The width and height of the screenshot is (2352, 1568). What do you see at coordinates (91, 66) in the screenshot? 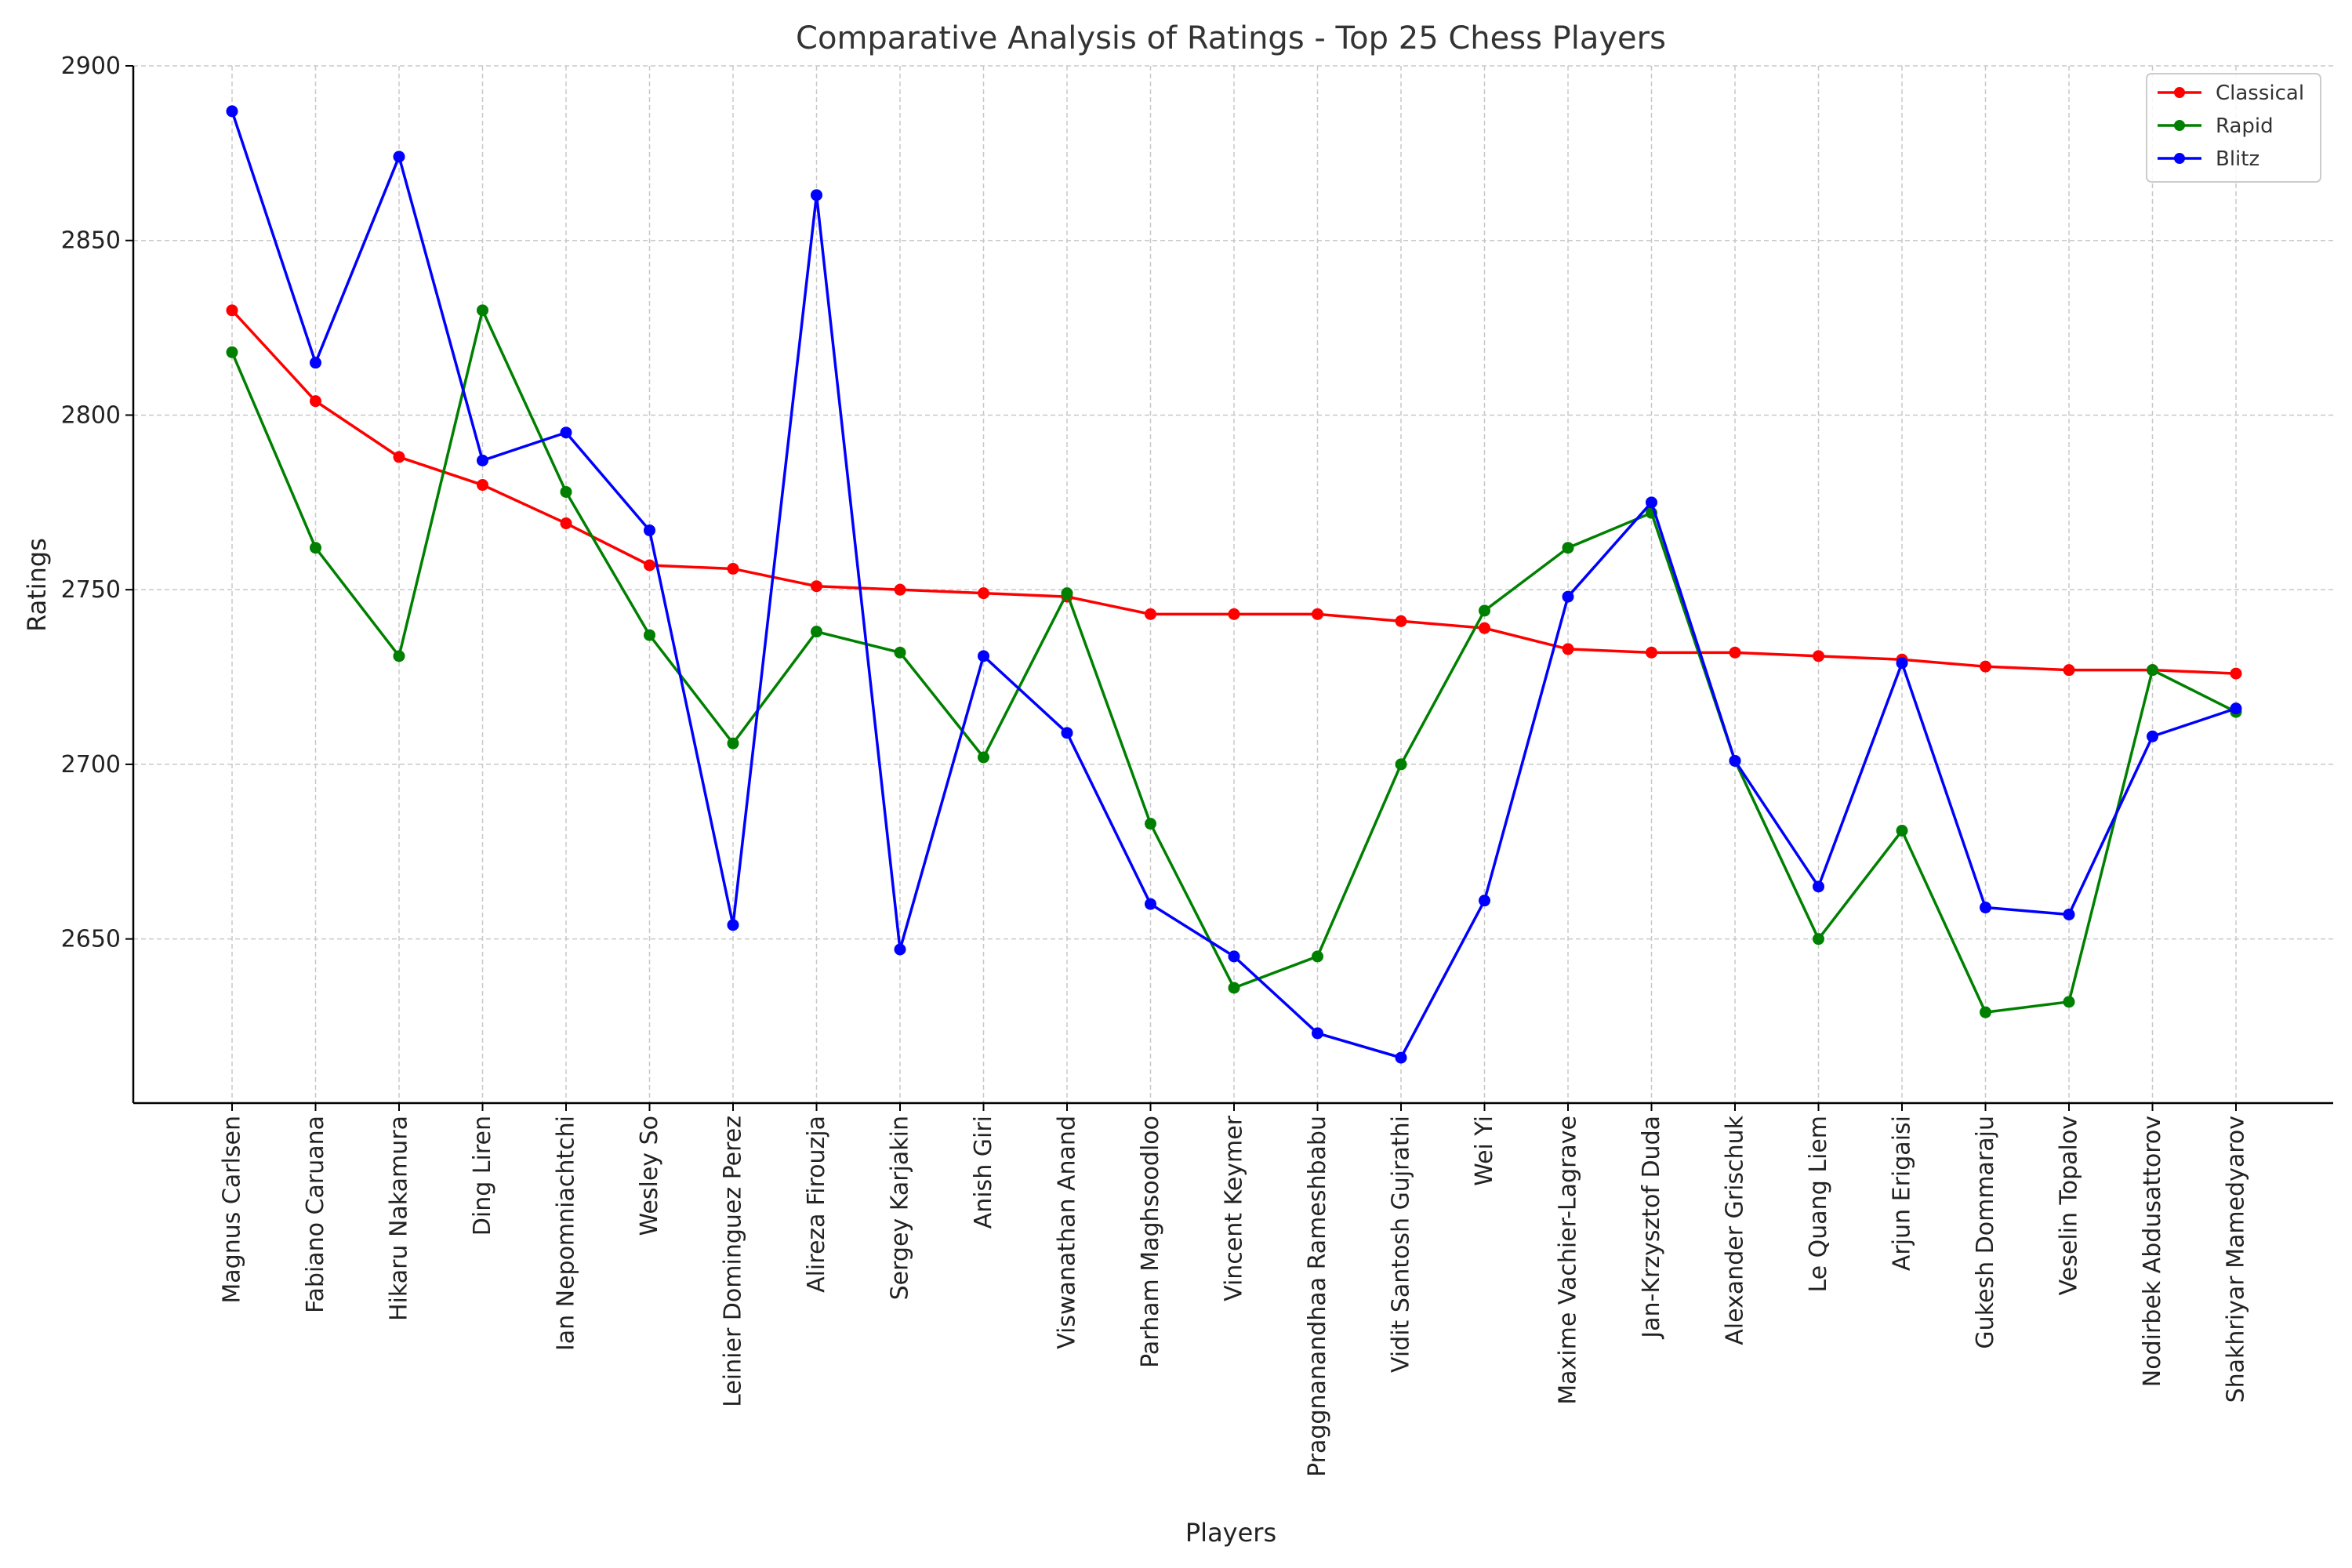
I see `y-tick-label: 2900` at bounding box center [91, 66].